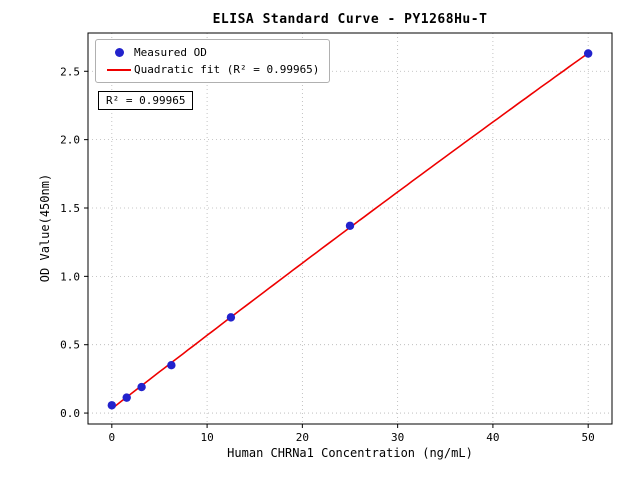  What do you see at coordinates (70, 71) in the screenshot?
I see `svg-text: 2.5` at bounding box center [70, 71].